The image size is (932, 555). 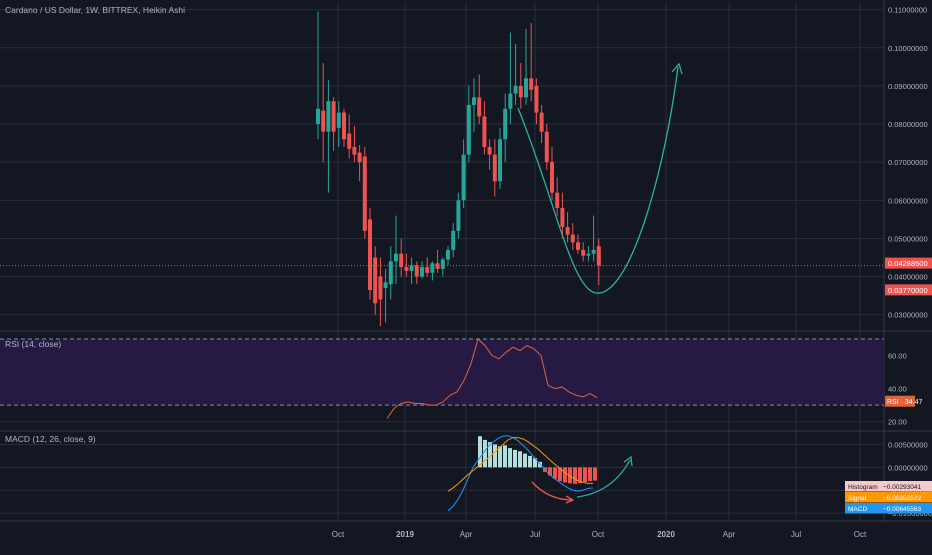 I want to click on rsi-pane, so click(x=442, y=378).